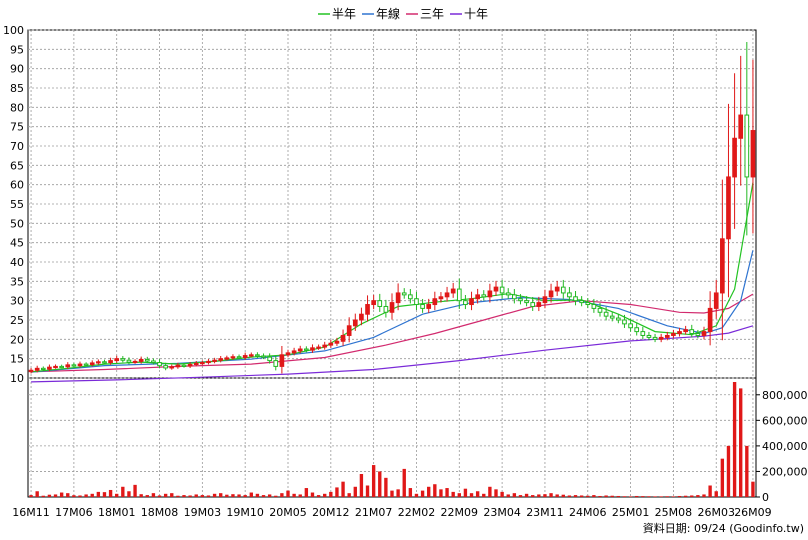 The width and height of the screenshot is (808, 540). Describe the element at coordinates (117, 512) in the screenshot. I see `date-tick-label: 18M01` at that location.